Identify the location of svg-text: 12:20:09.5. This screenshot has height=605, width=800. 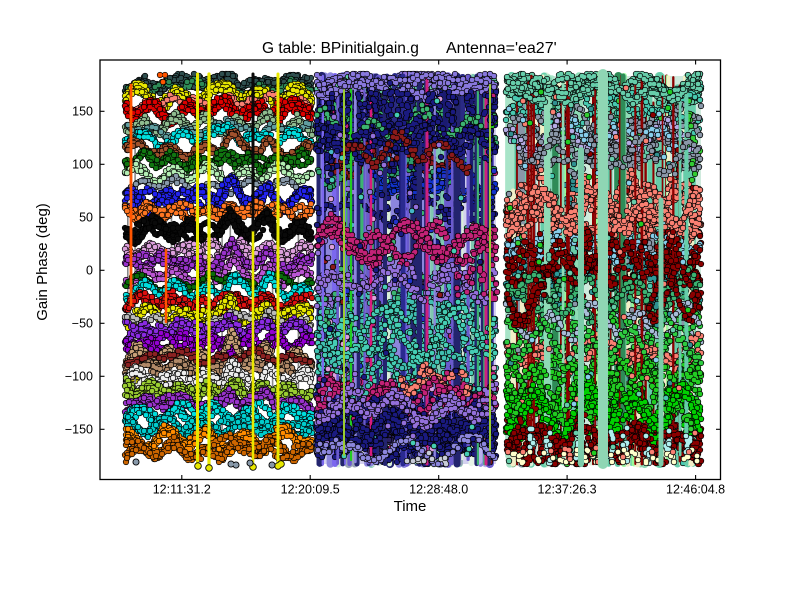
(310, 490).